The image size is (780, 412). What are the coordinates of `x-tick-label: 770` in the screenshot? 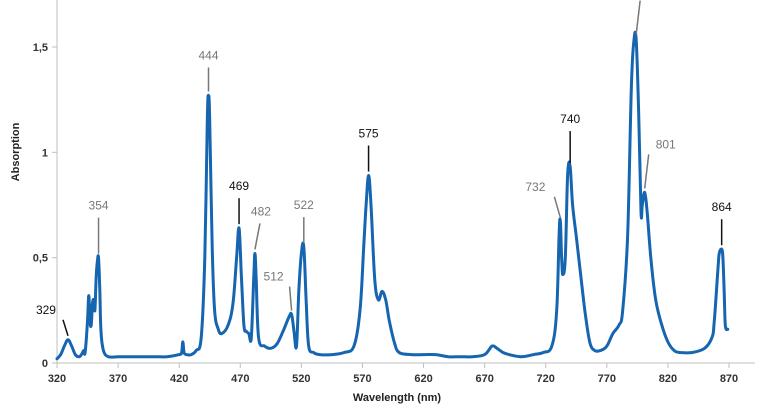 It's located at (607, 379).